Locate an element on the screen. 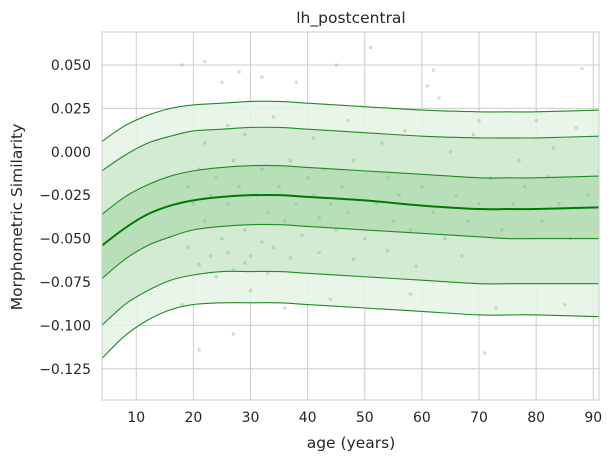  x-axis-title: age (years) is located at coordinates (351, 443).